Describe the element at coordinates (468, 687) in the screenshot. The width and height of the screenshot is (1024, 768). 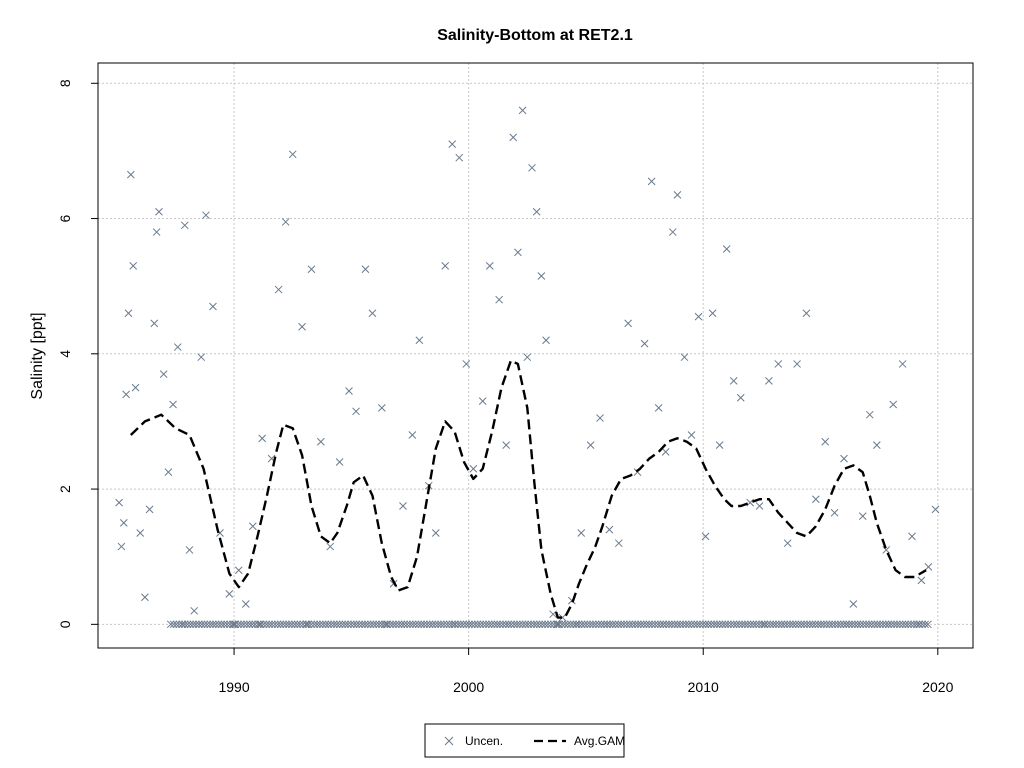
I see `x-tick-label: 2000` at that location.